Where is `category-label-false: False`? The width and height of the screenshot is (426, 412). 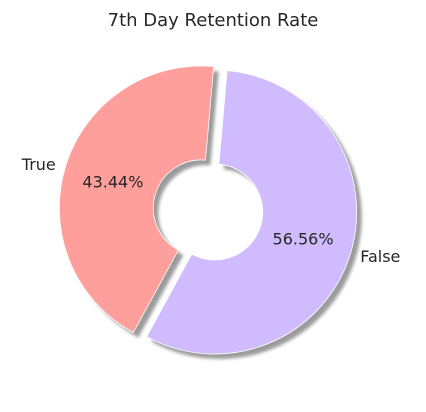
category-label-false: False is located at coordinates (380, 256).